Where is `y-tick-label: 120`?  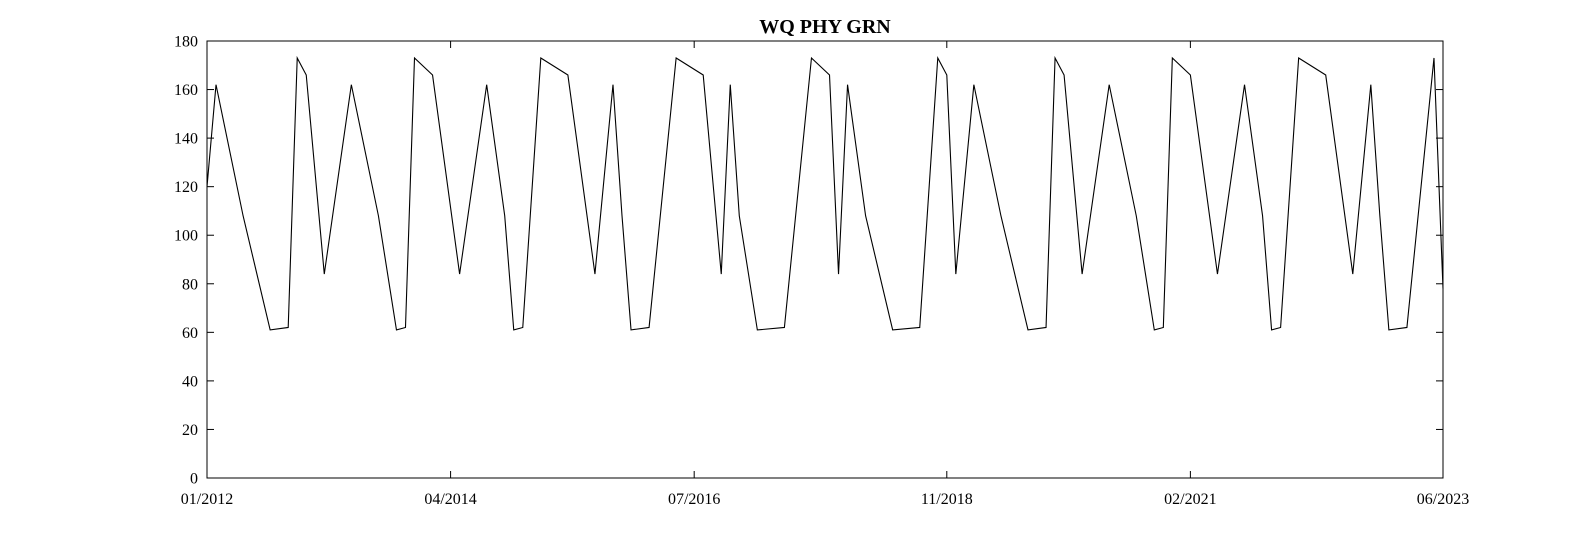 y-tick-label: 120 is located at coordinates (186, 187).